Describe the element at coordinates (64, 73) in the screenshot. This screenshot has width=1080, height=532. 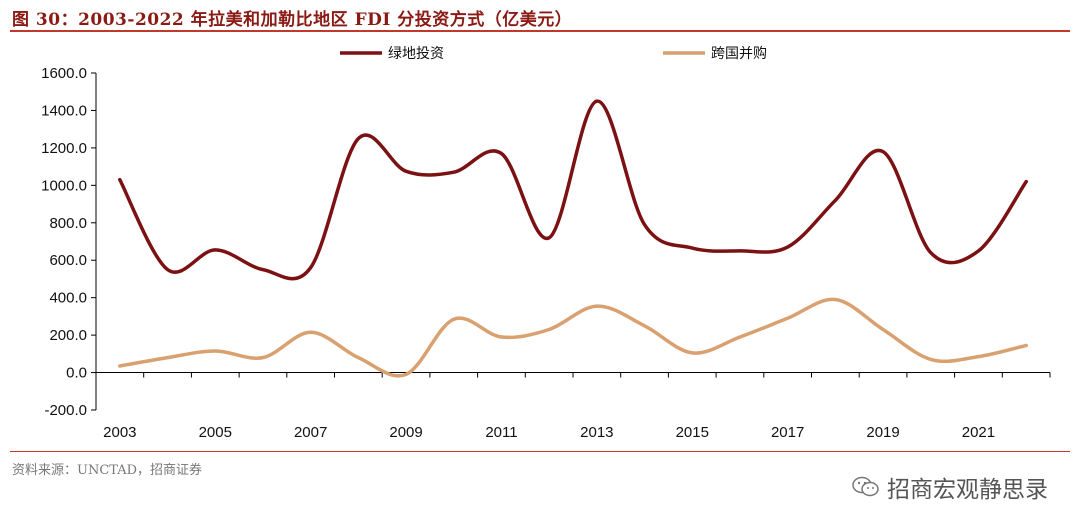
I see `y-tick-label: 1600.0` at that location.